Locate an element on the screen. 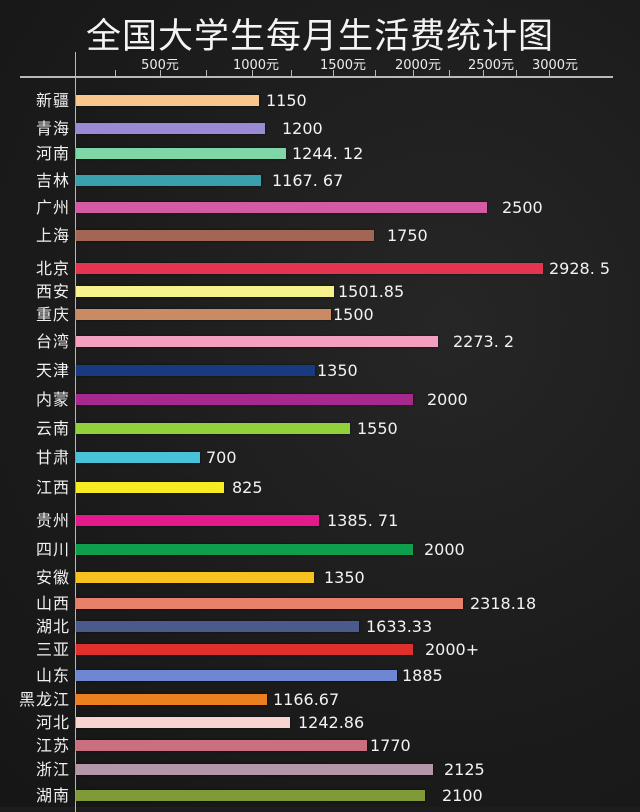 Image resolution: width=640 pixels, height=812 pixels. bar-row: 台湾 2273. 2 is located at coordinates (320, 342).